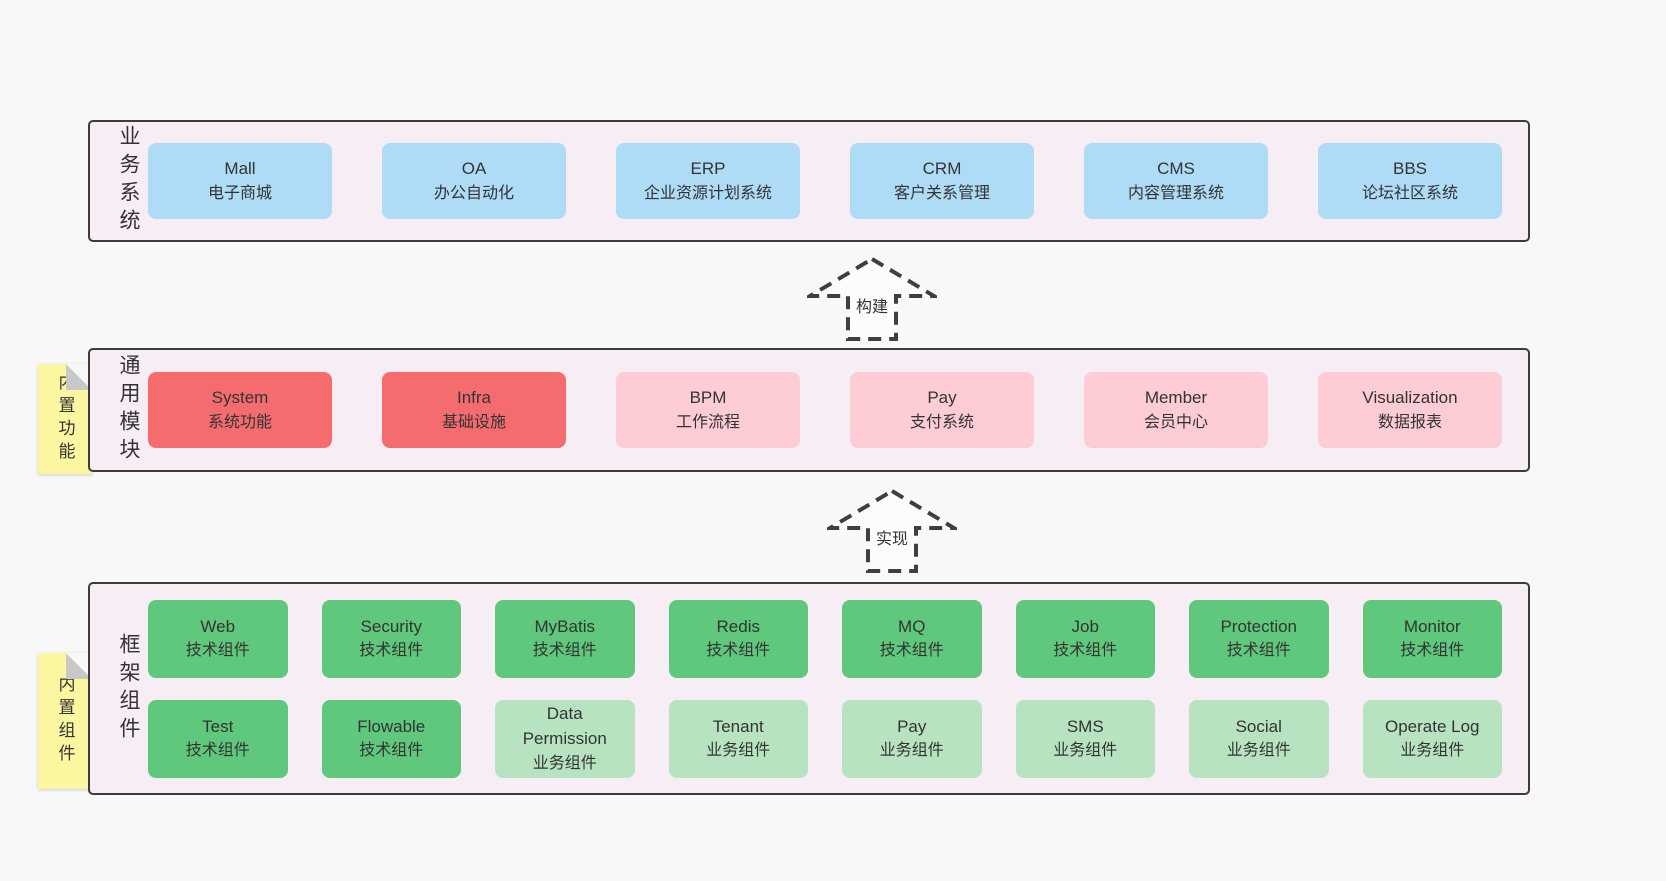  What do you see at coordinates (1410, 181) in the screenshot?
I see `box-bbs: BBS 论坛社区系统` at bounding box center [1410, 181].